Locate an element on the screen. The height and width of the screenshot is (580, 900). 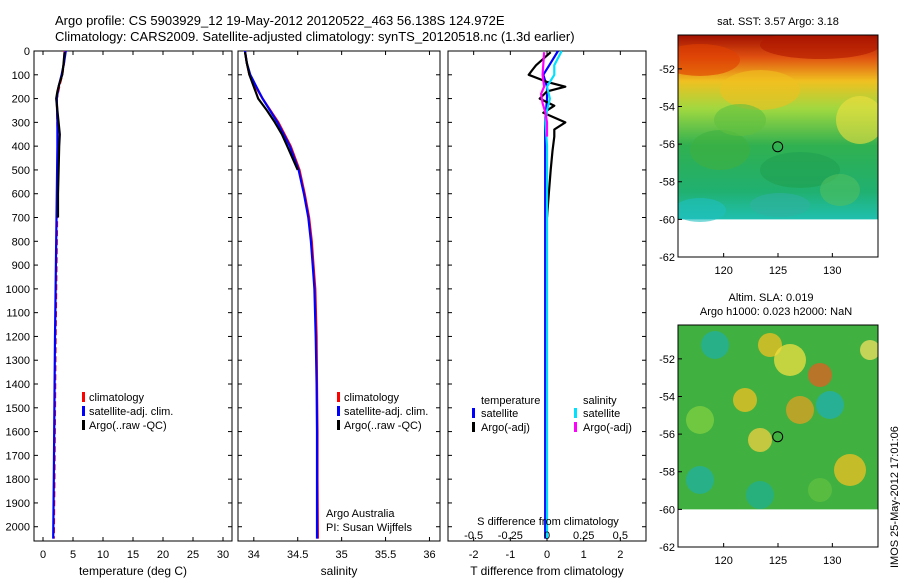
depth-tick-label: 700 is located at coordinates (21, 219).